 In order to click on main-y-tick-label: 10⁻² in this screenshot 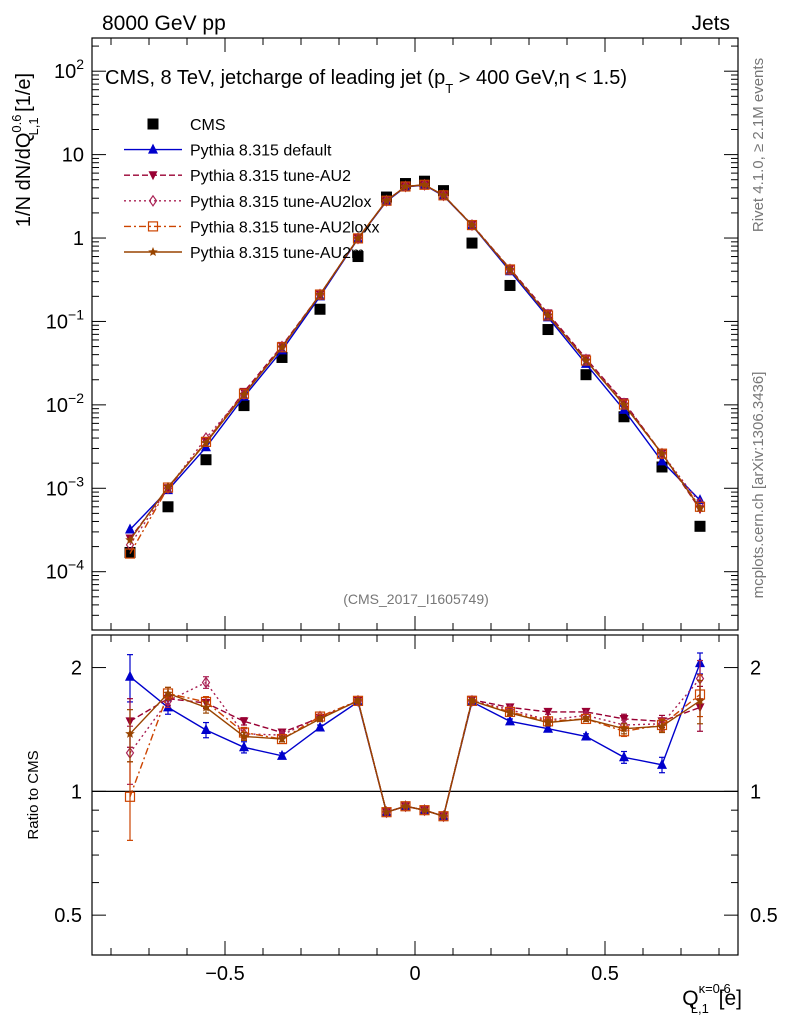, I will do `click(65, 403)`.